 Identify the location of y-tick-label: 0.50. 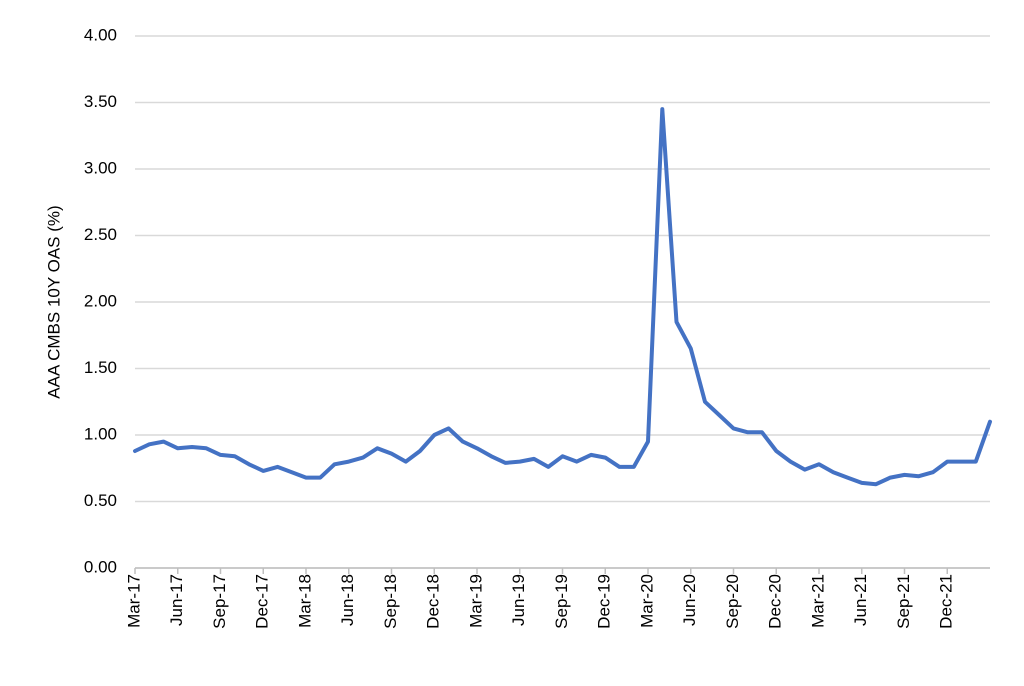
(100, 500).